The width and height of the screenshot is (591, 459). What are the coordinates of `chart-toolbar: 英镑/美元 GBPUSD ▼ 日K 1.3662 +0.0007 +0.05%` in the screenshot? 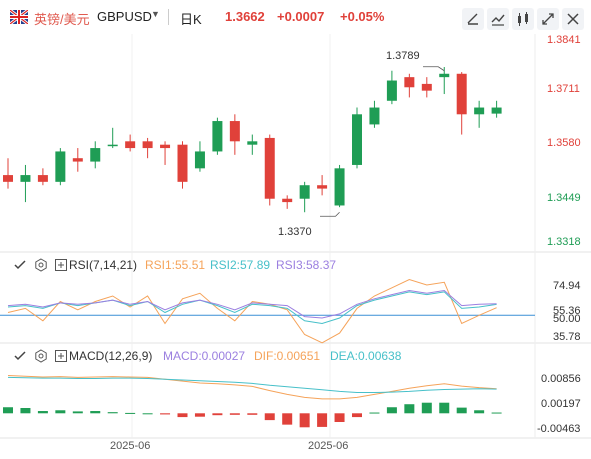 It's located at (295, 17).